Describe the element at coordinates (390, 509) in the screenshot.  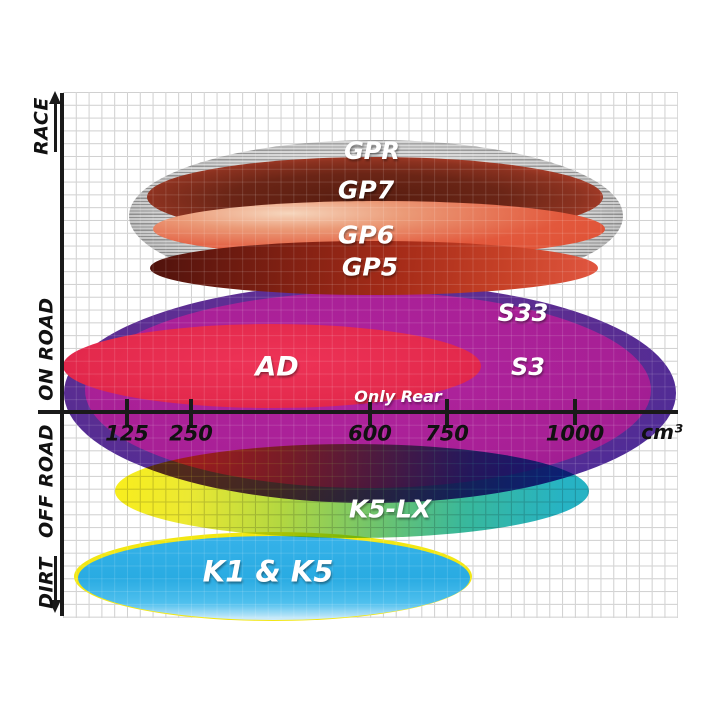
I see `series-label-k5lx: K5-LX` at that location.